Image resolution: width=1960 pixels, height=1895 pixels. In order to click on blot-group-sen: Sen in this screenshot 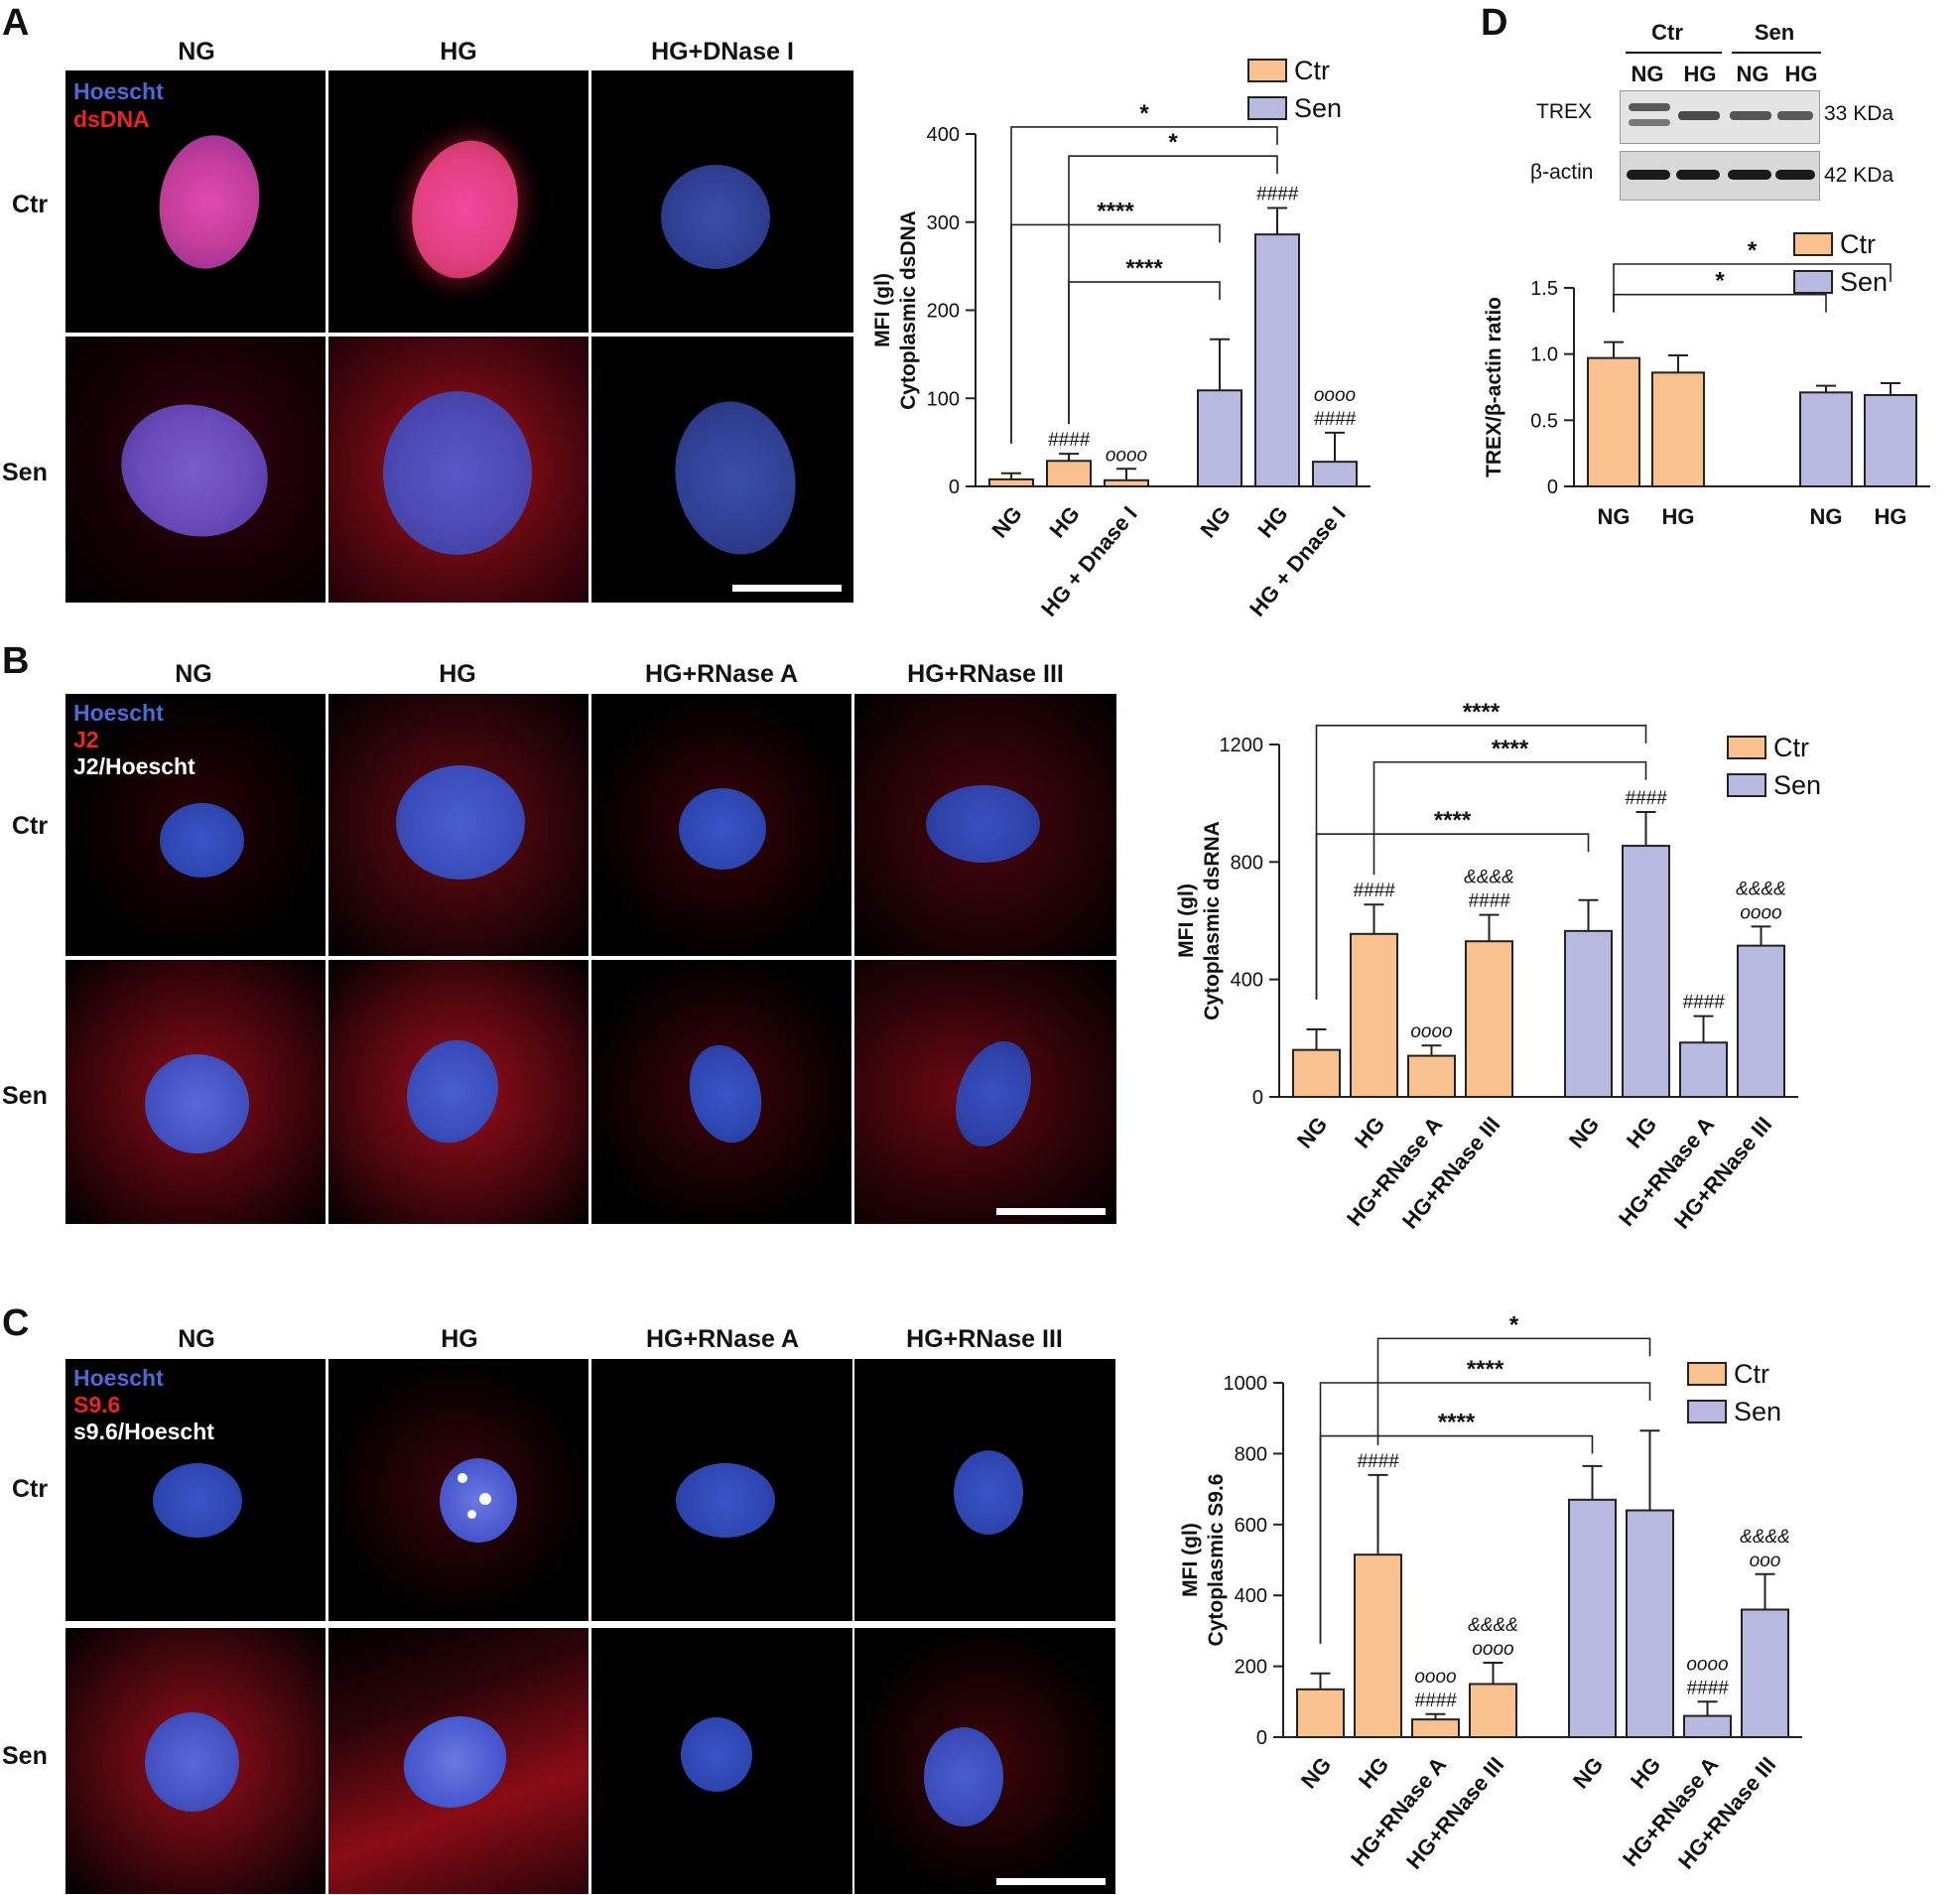, I will do `click(1774, 32)`.